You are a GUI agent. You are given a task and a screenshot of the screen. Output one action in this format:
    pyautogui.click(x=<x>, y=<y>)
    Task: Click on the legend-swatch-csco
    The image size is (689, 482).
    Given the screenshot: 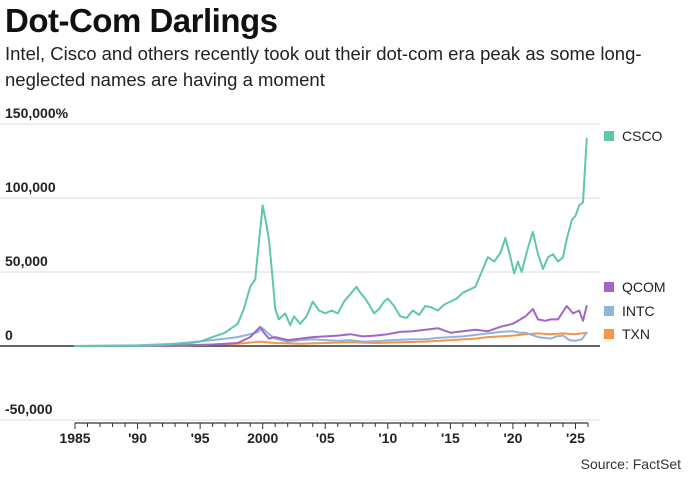 What is the action you would take?
    pyautogui.click(x=609, y=136)
    